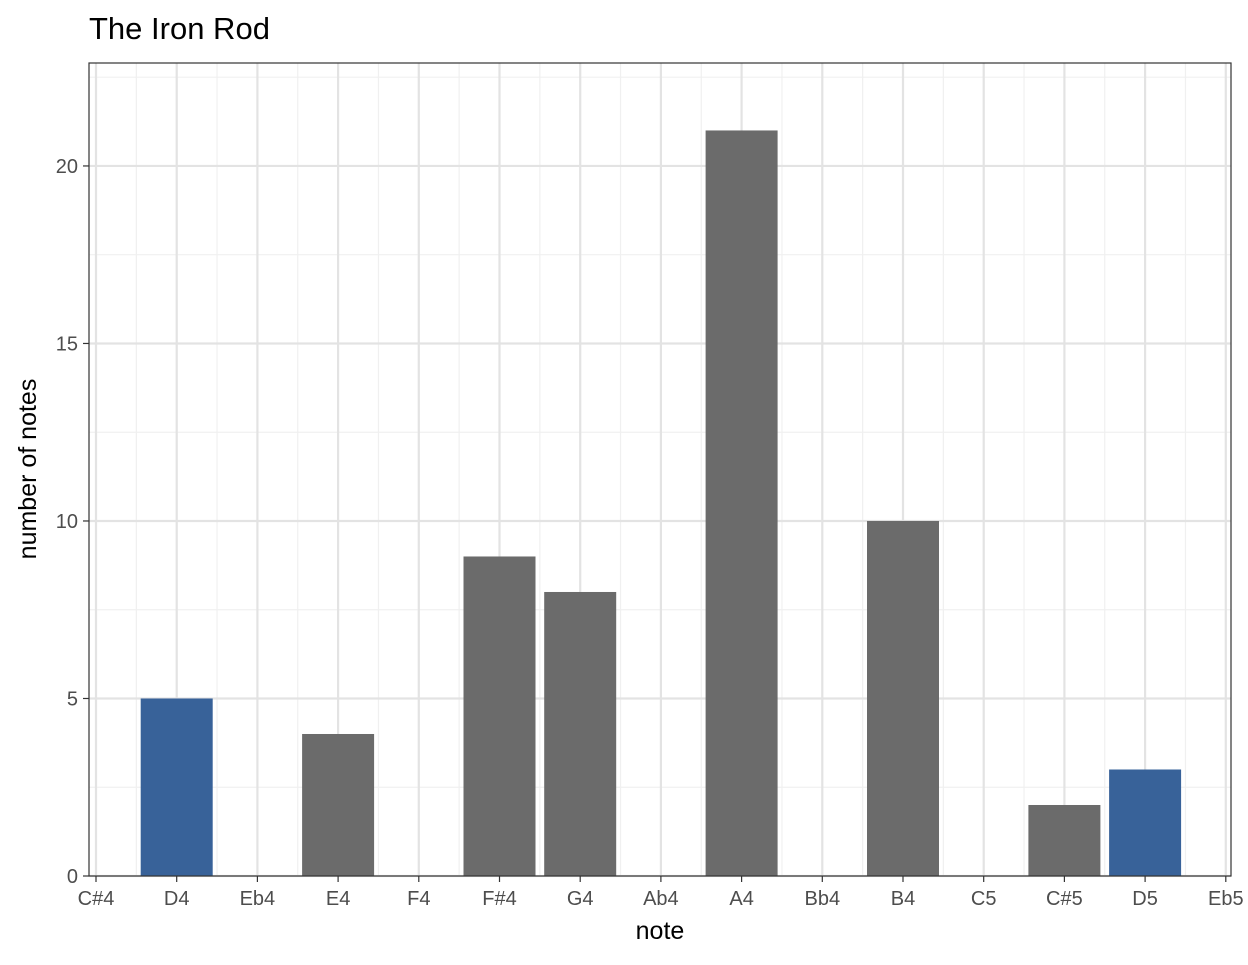  Describe the element at coordinates (338, 804) in the screenshot. I see `bar-e4` at that location.